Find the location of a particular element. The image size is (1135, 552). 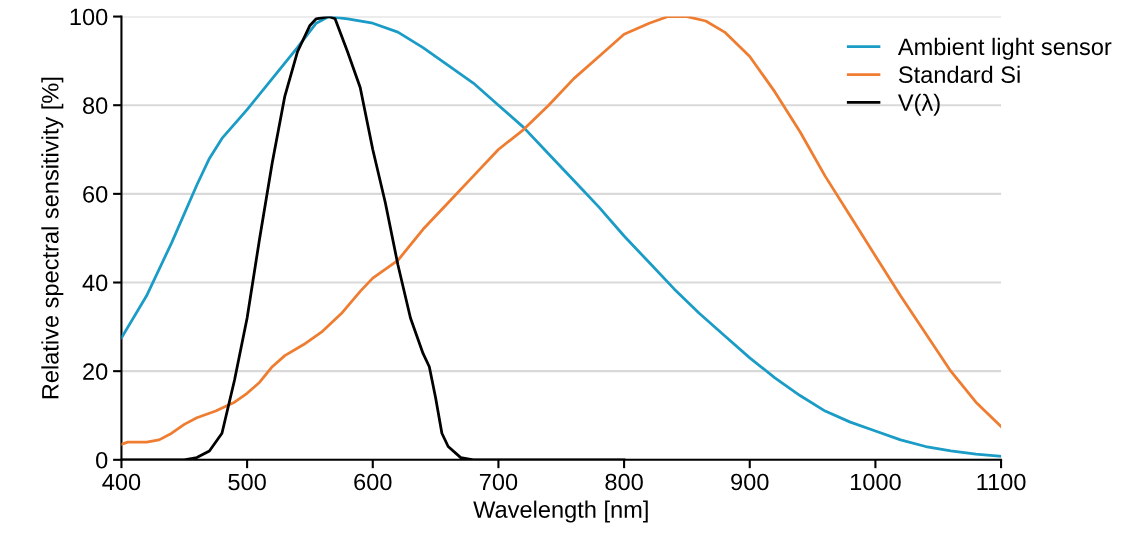

y-tick-label: 40 is located at coordinates (95, 283).